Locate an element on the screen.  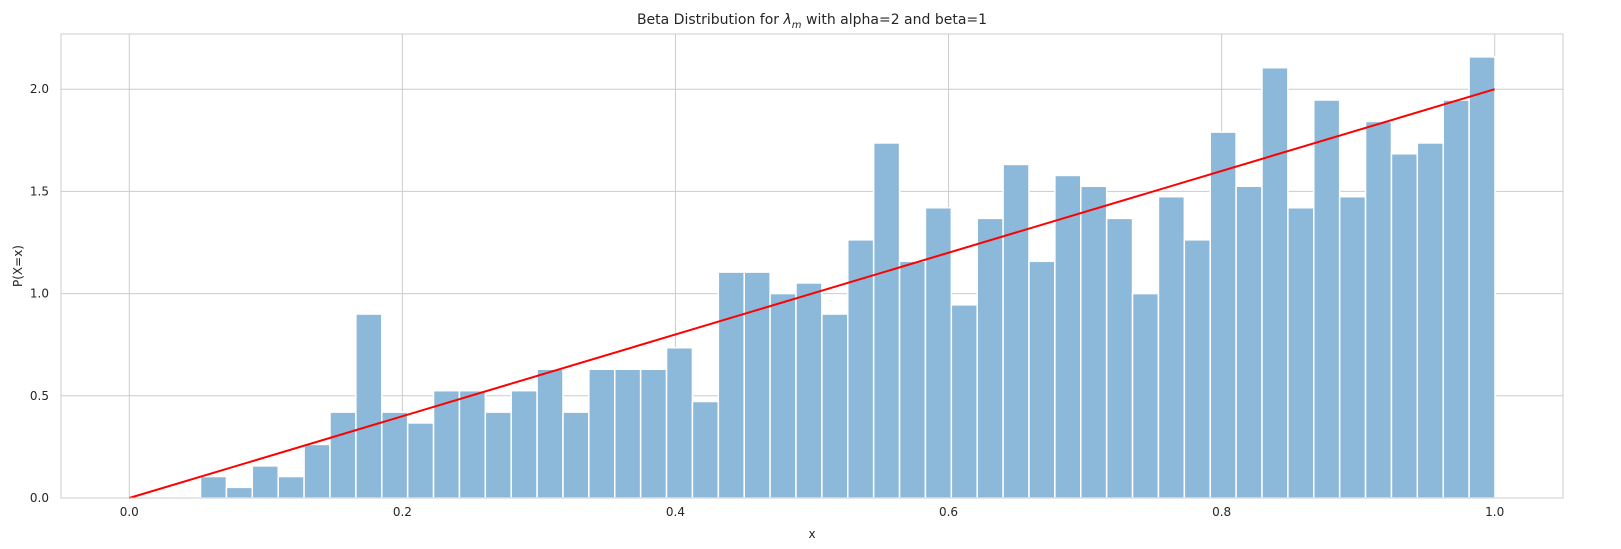
chart-title-subscript: m is located at coordinates (797, 25).